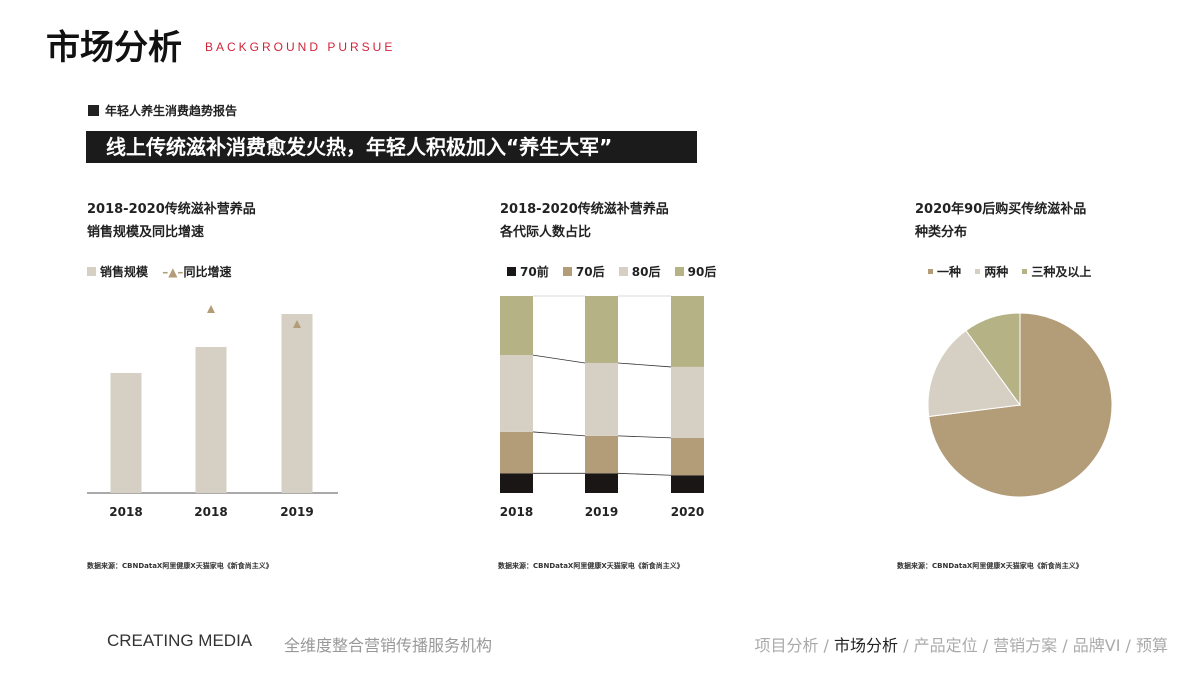  I want to click on legend-label: 70后, so click(590, 272).